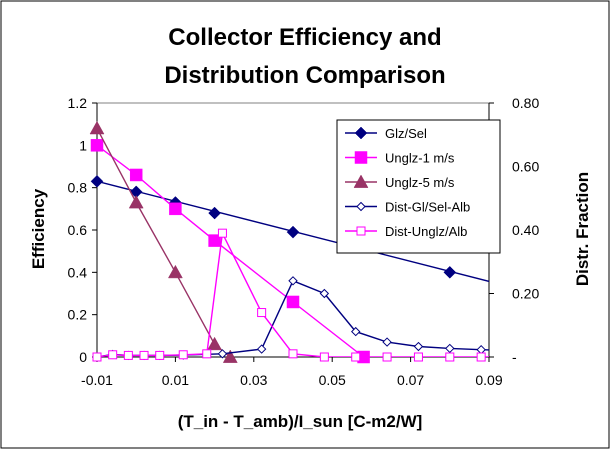 The height and width of the screenshot is (451, 612). Describe the element at coordinates (38, 228) in the screenshot. I see `y-axis-label: Efficiency` at that location.